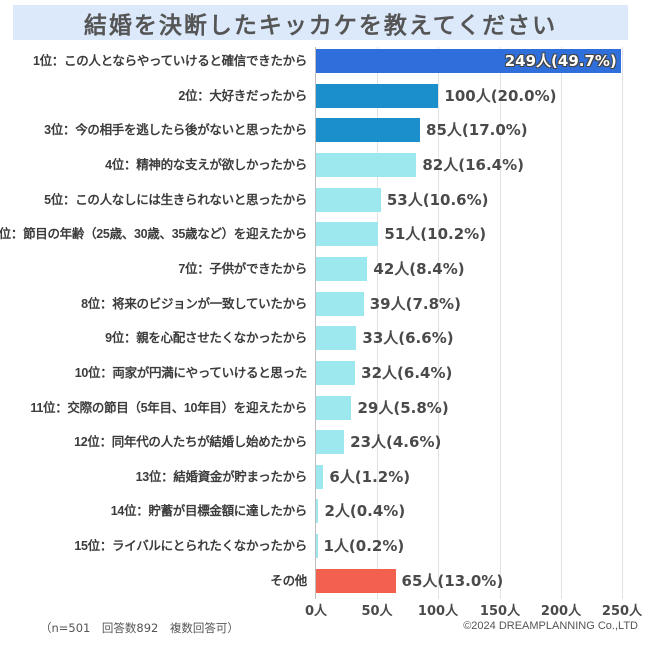 The height and width of the screenshot is (650, 650). I want to click on value-label: 51人(10.2%), so click(435, 234).